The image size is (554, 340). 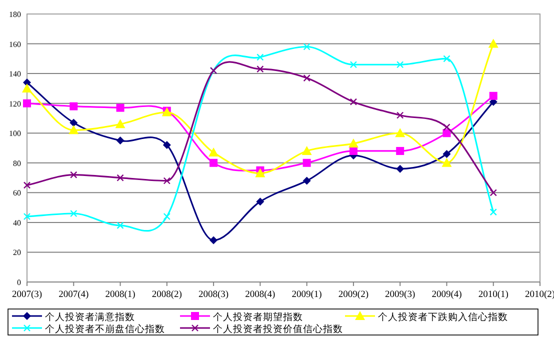 What do you see at coordinates (15, 44) in the screenshot?
I see `y-tick-label: 160` at bounding box center [15, 44].